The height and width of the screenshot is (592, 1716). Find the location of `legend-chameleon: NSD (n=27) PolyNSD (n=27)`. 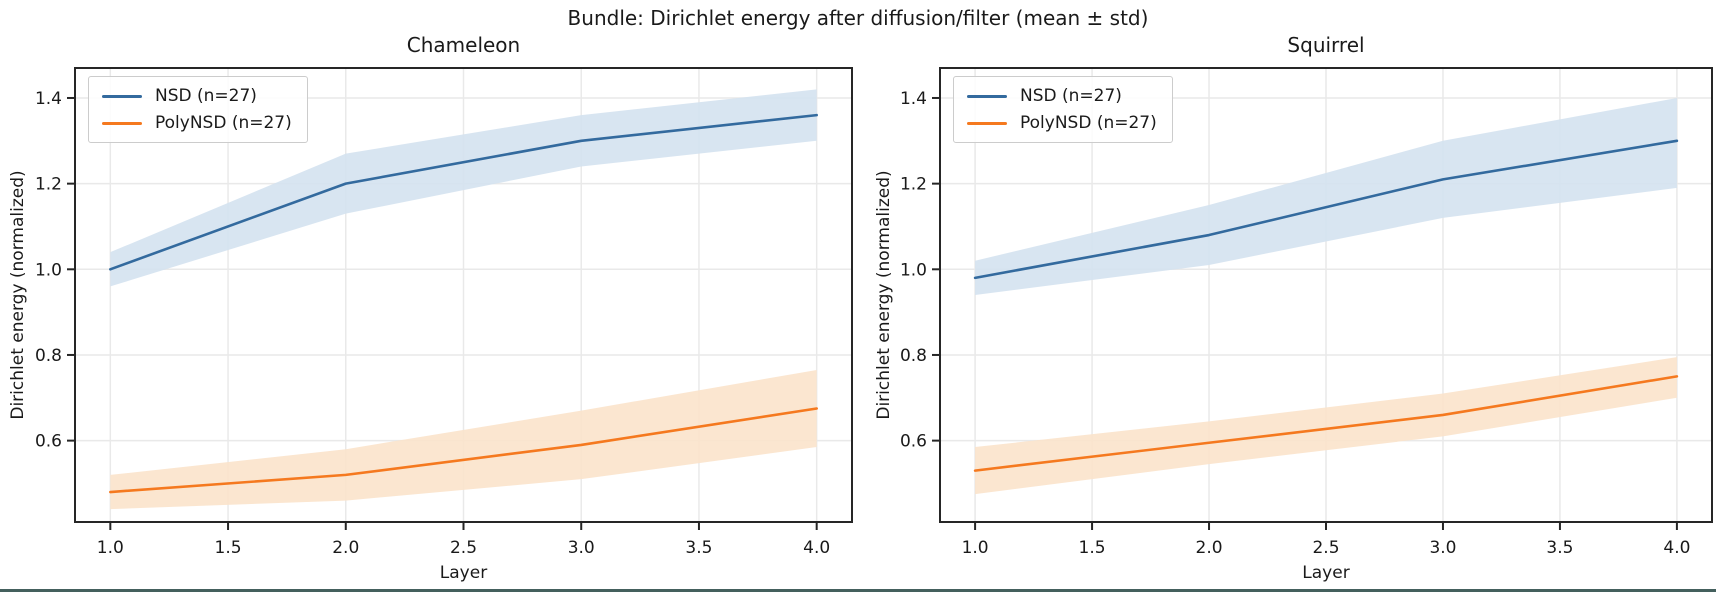

legend-chameleon: NSD (n=27) PolyNSD (n=27) is located at coordinates (198, 109).